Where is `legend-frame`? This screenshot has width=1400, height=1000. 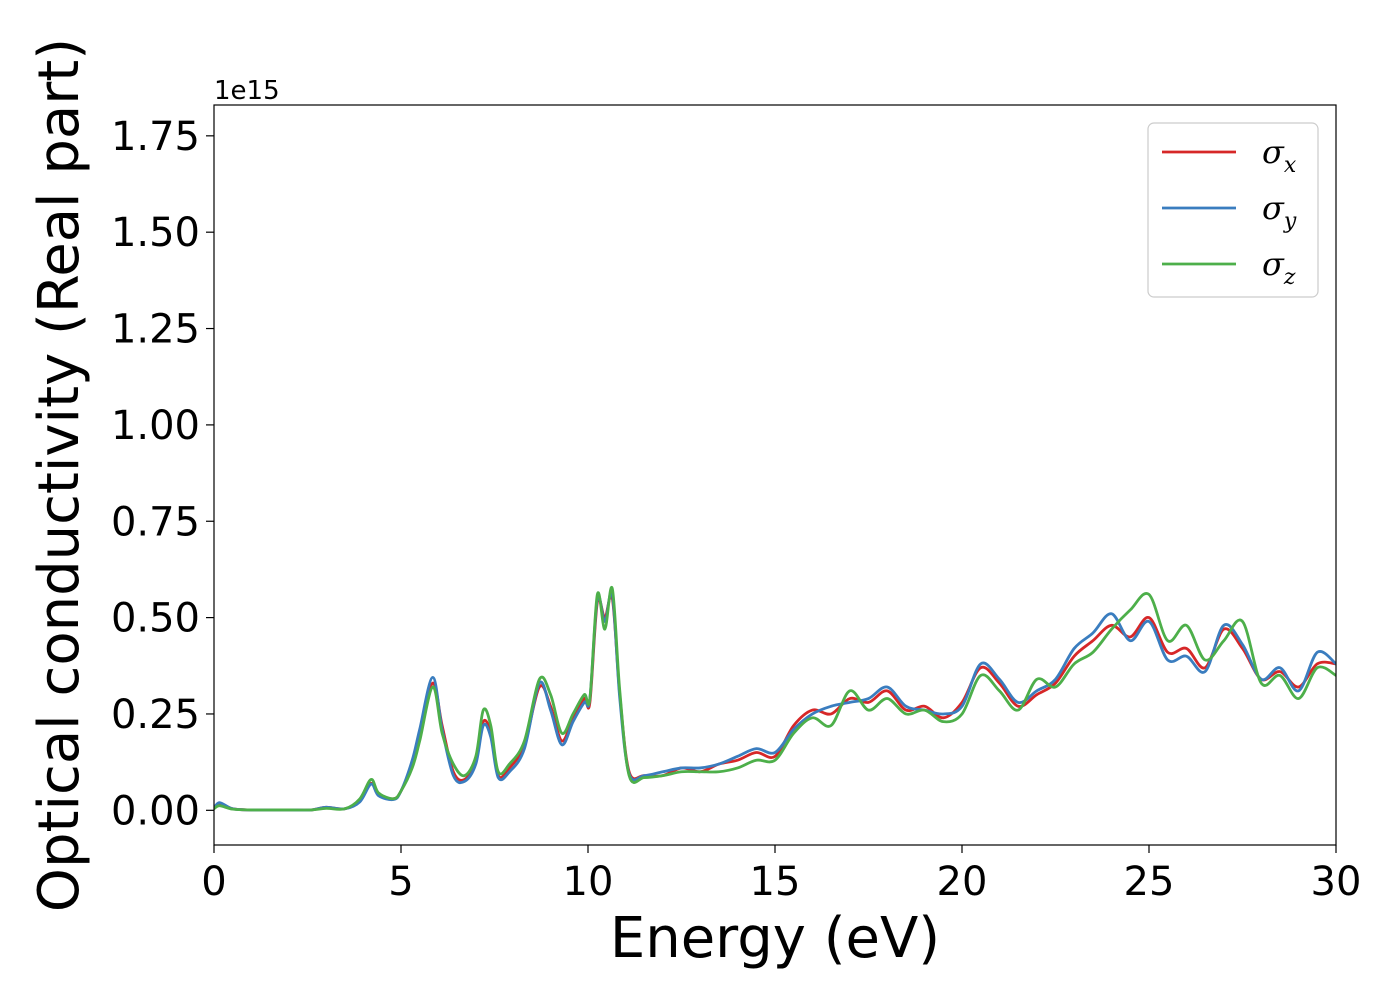 legend-frame is located at coordinates (1233, 210).